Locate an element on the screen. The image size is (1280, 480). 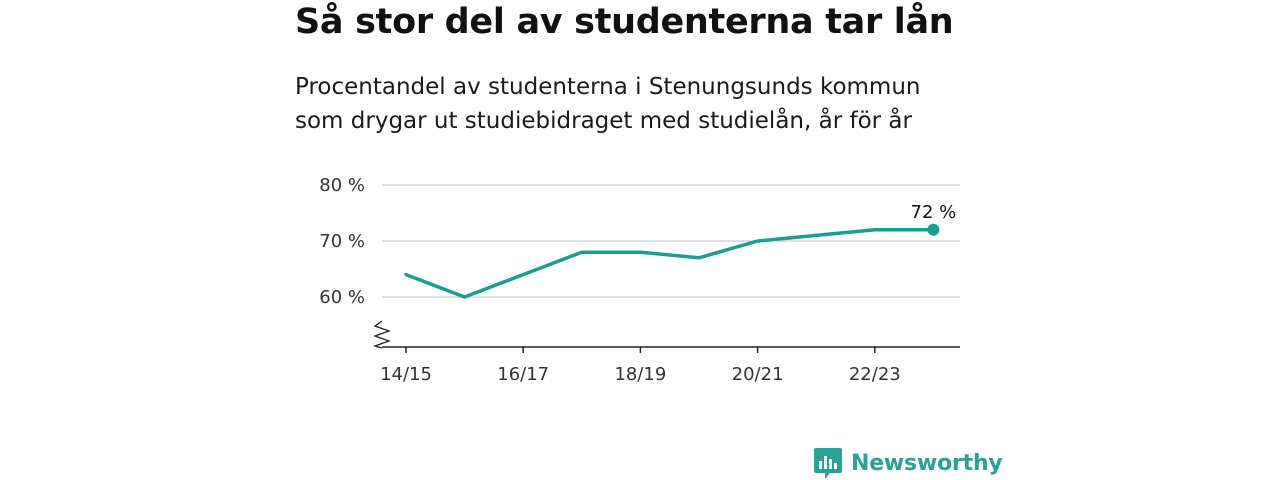
axis-break-icon is located at coordinates (381, 334).